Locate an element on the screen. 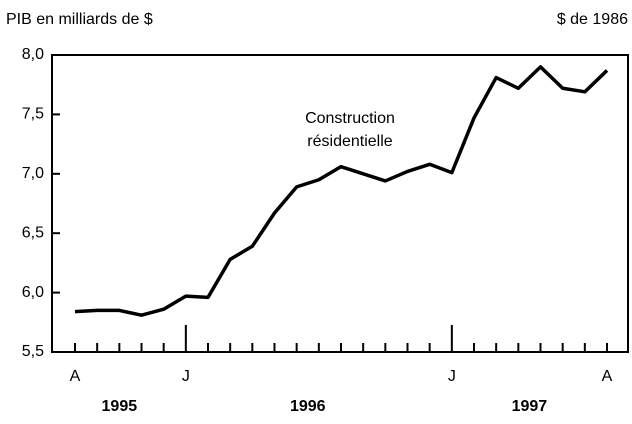 This screenshot has height=424, width=632. y-tick-label: 6,5 is located at coordinates (33, 232).